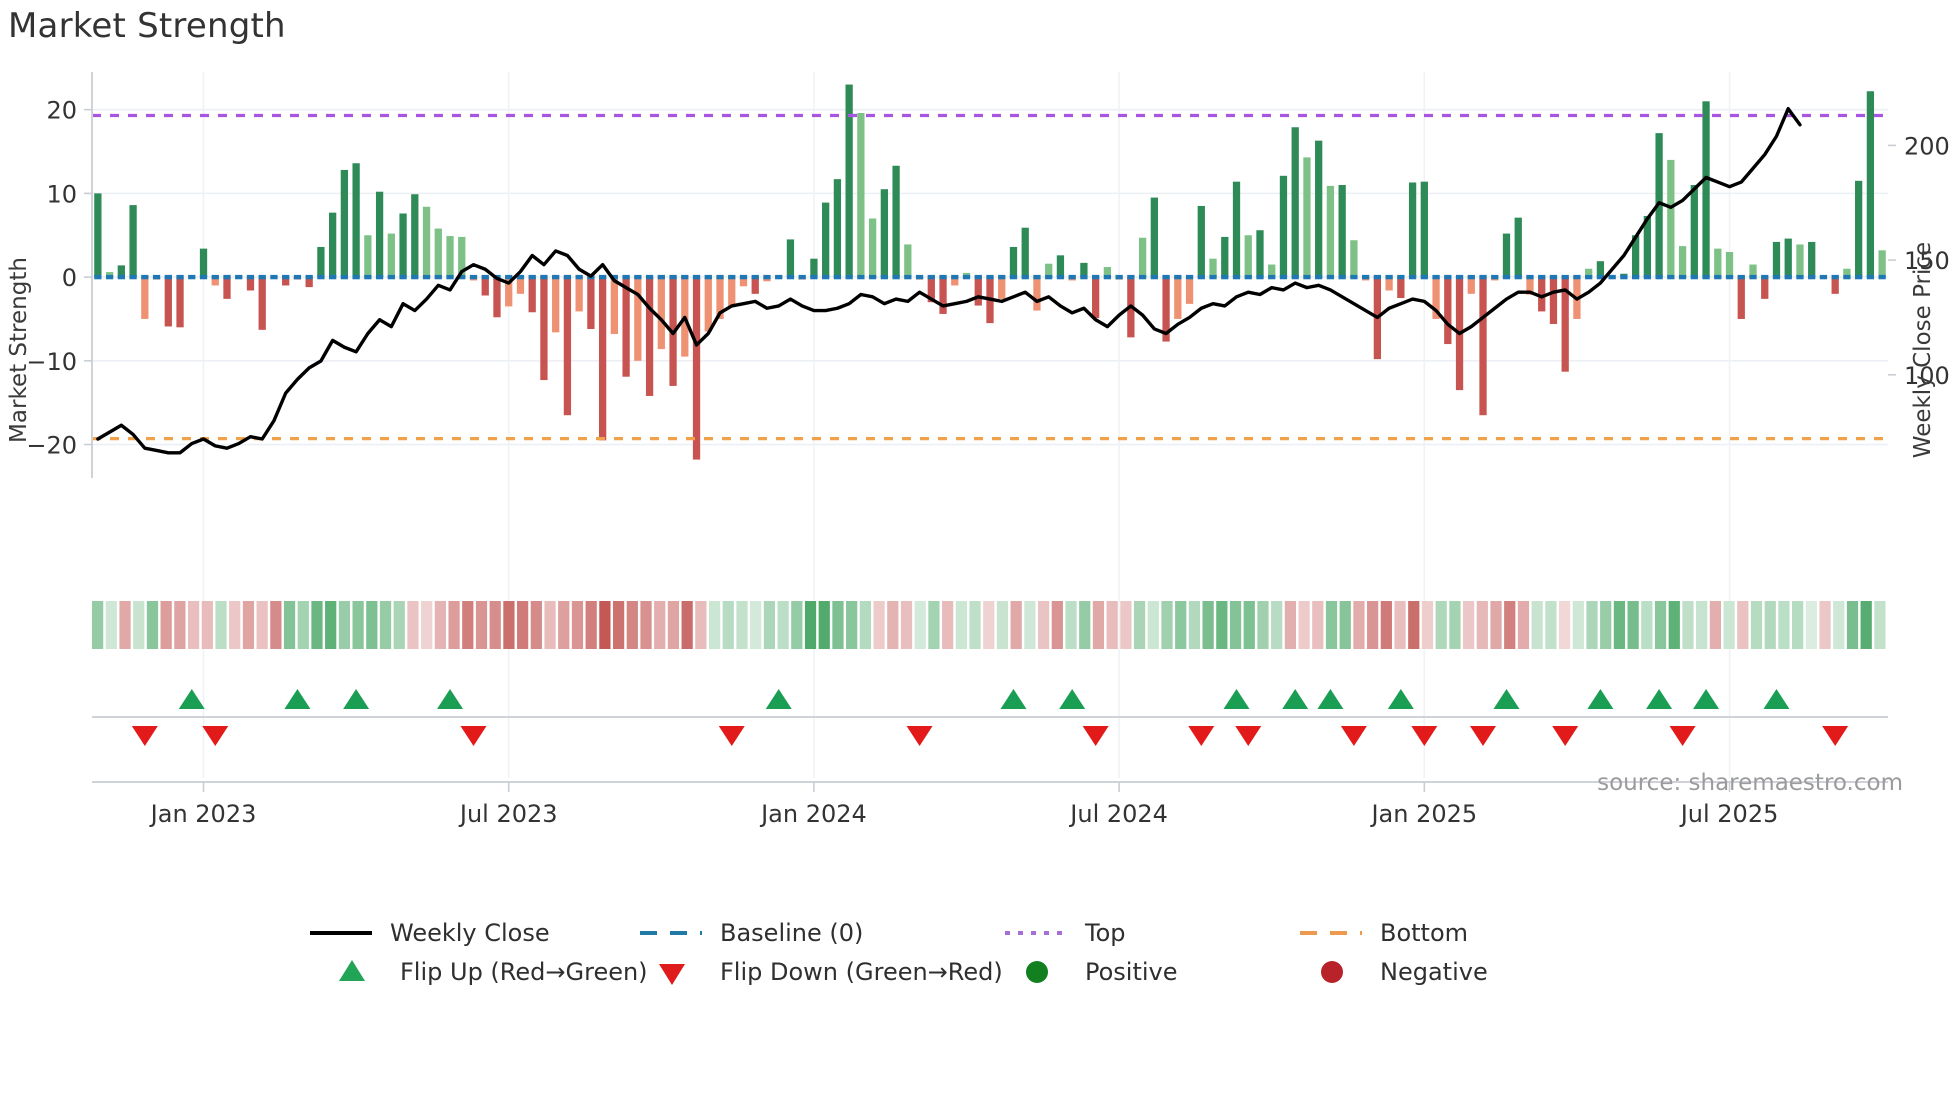  Describe the element at coordinates (493, 972) in the screenshot. I see `legend-item: Flip Up (Red→Green)` at that location.